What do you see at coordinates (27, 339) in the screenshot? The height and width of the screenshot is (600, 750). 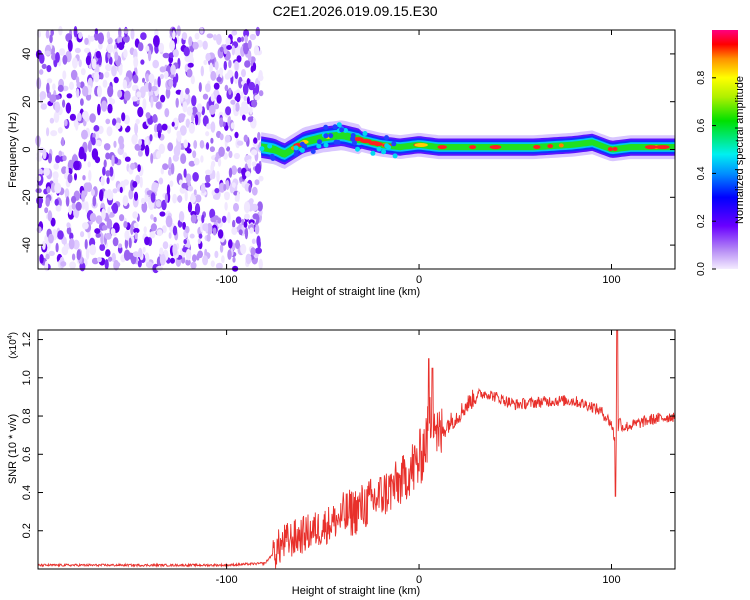 I see `snr-y-tick-label: 1.2` at bounding box center [27, 339].